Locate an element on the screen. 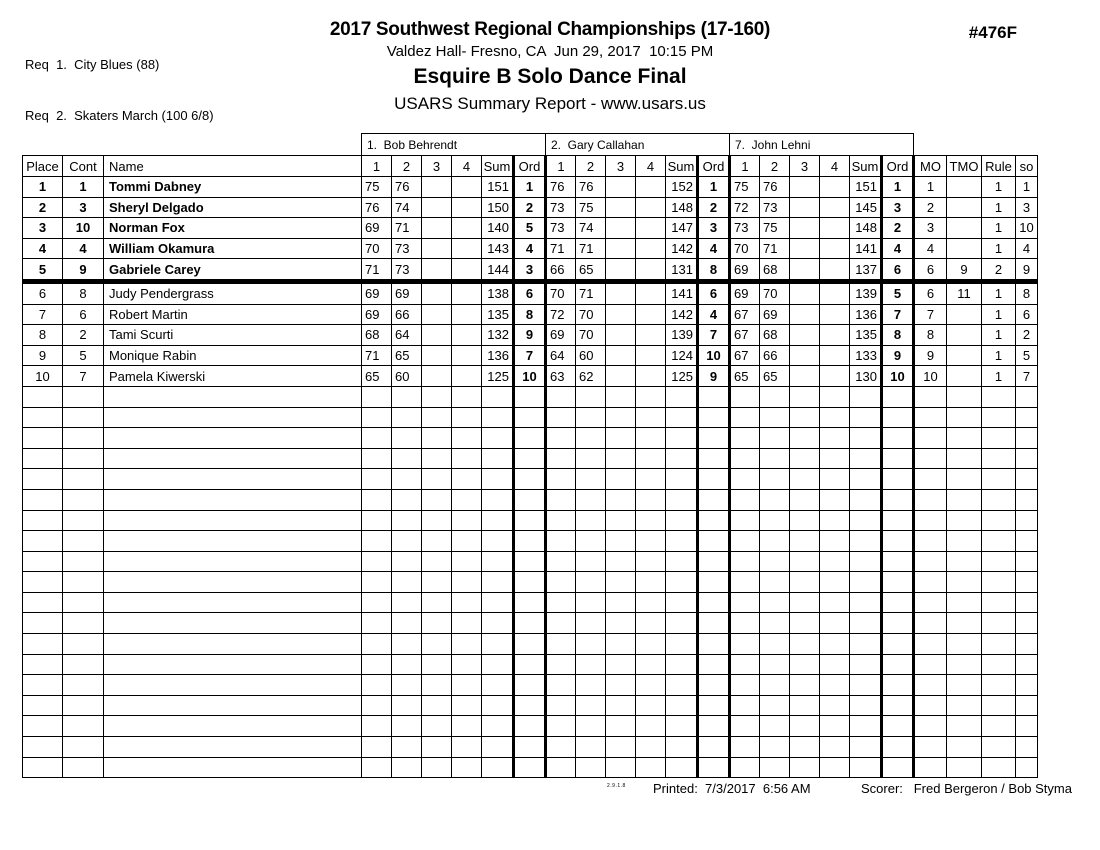 Image resolution: width=1100 pixels, height=850 pixels. ord-cell: 4 is located at coordinates (529, 248).